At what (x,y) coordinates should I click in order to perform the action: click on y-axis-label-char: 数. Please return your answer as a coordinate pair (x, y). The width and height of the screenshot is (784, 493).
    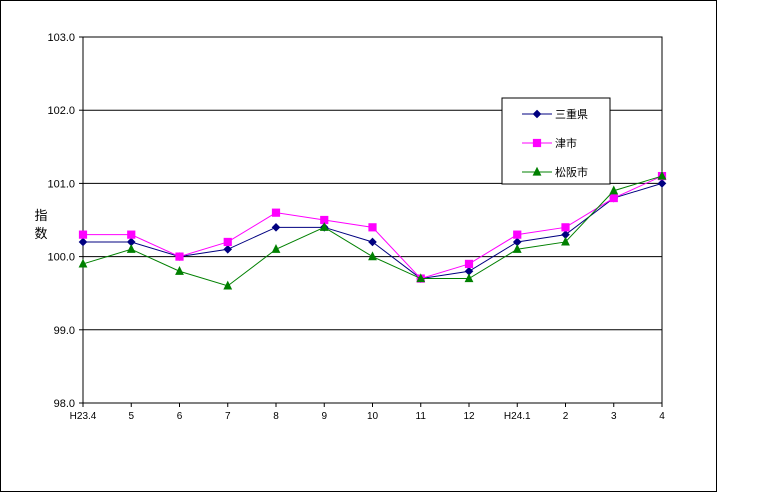
    Looking at the image, I should click on (40, 234).